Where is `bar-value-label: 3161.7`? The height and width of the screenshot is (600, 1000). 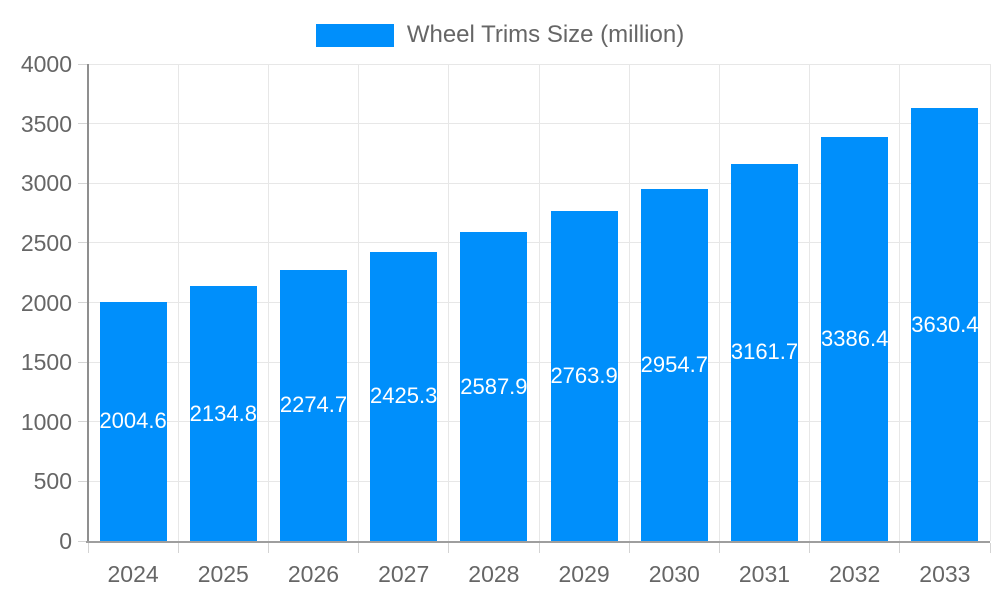 bar-value-label: 3161.7 is located at coordinates (764, 352).